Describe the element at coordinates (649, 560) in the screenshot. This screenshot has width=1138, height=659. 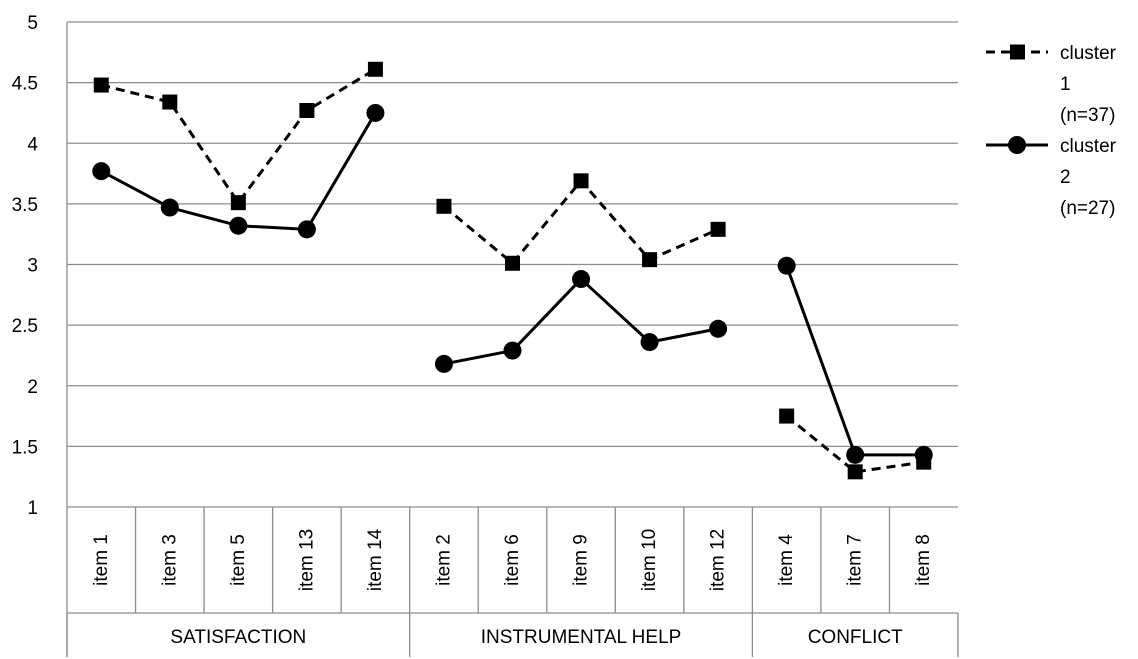
I see `x-category-label: item 10` at that location.